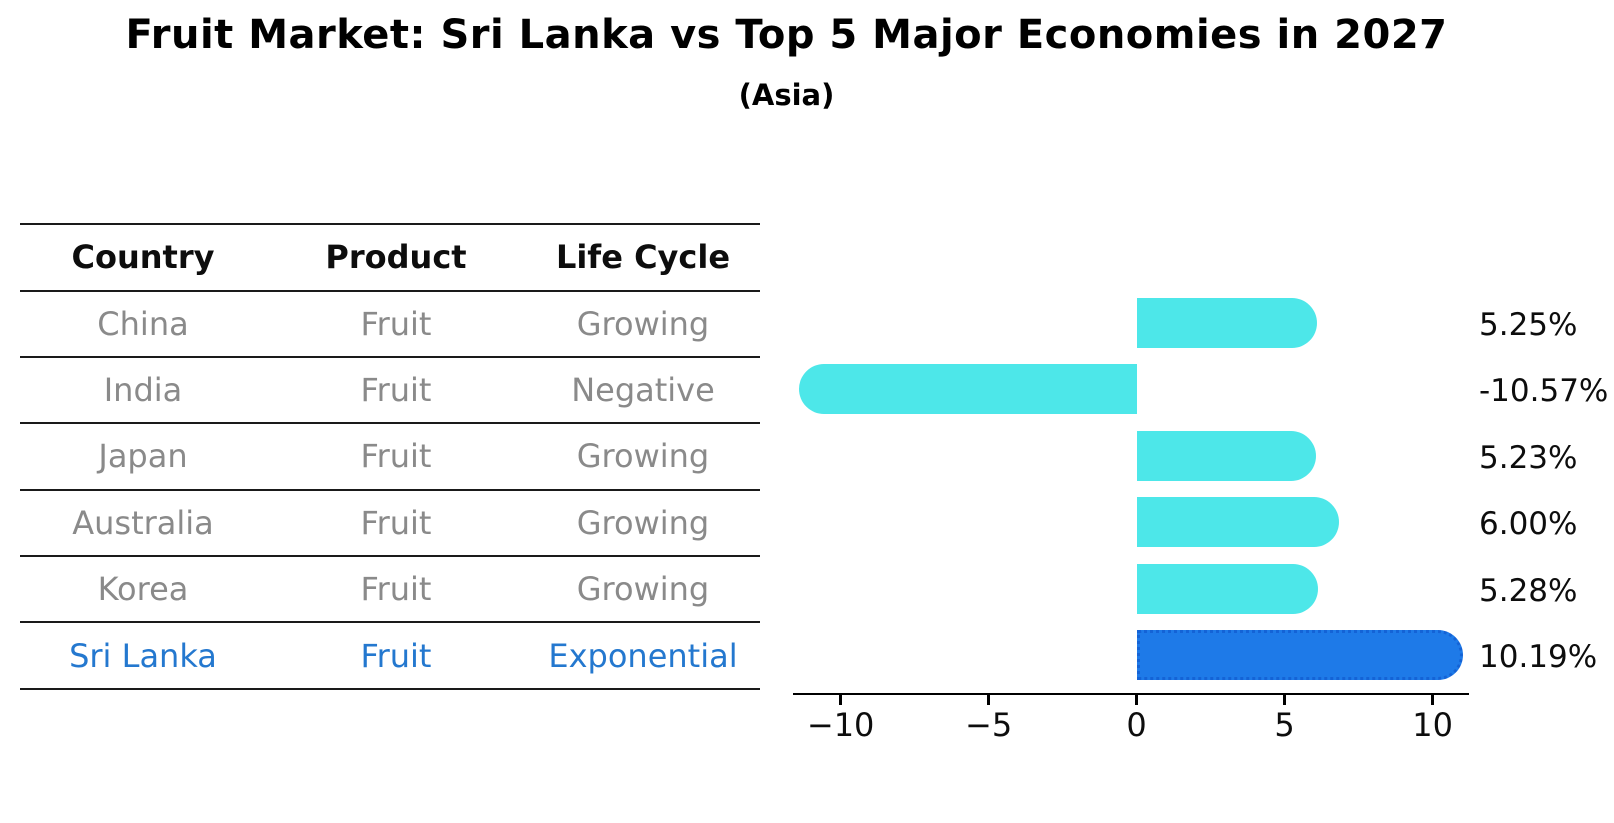 This screenshot has width=1614, height=823. Describe the element at coordinates (1238, 522) in the screenshot. I see `bar-australia` at that location.